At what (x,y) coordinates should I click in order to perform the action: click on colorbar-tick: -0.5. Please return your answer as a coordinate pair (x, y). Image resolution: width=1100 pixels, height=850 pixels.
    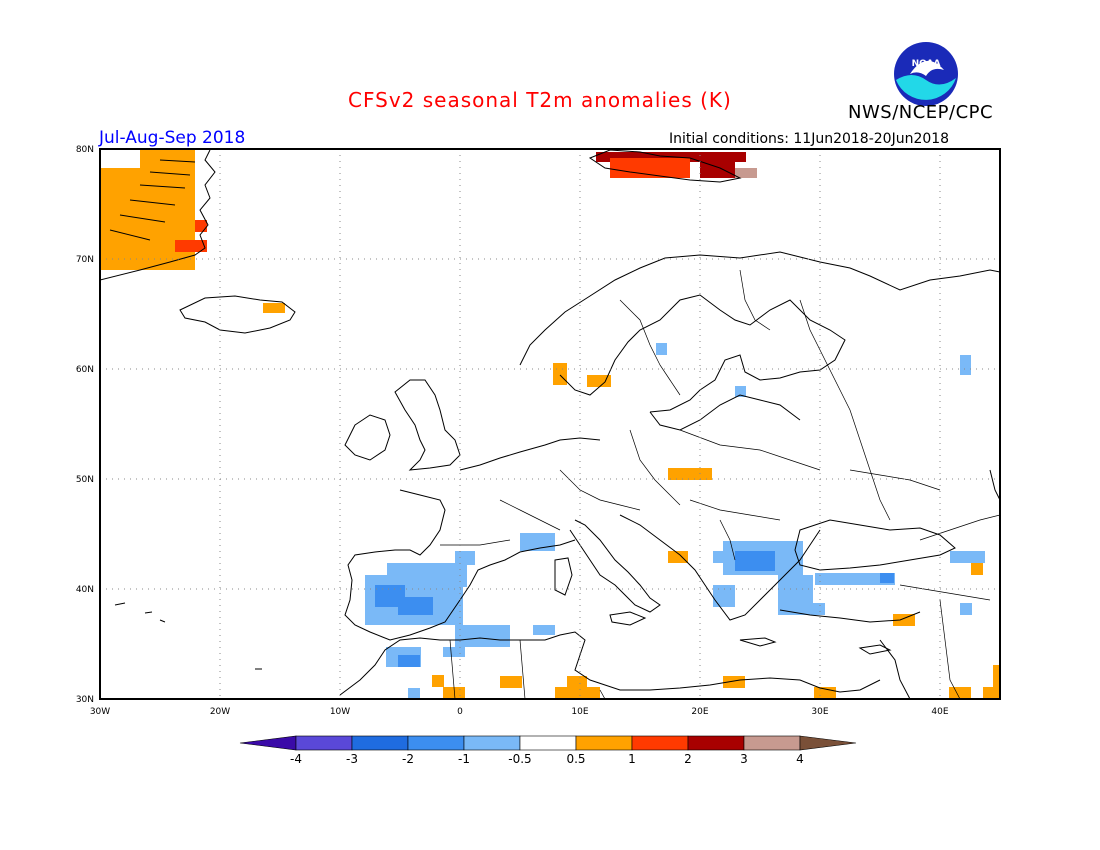
    Looking at the image, I should click on (519, 759).